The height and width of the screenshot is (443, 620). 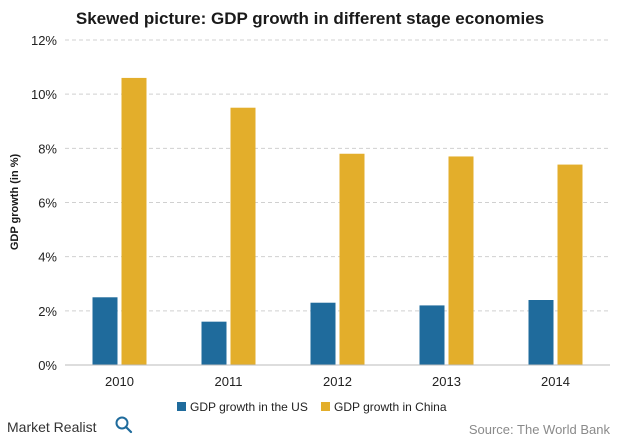 I want to click on x-tick-label: 2014, so click(x=555, y=381).